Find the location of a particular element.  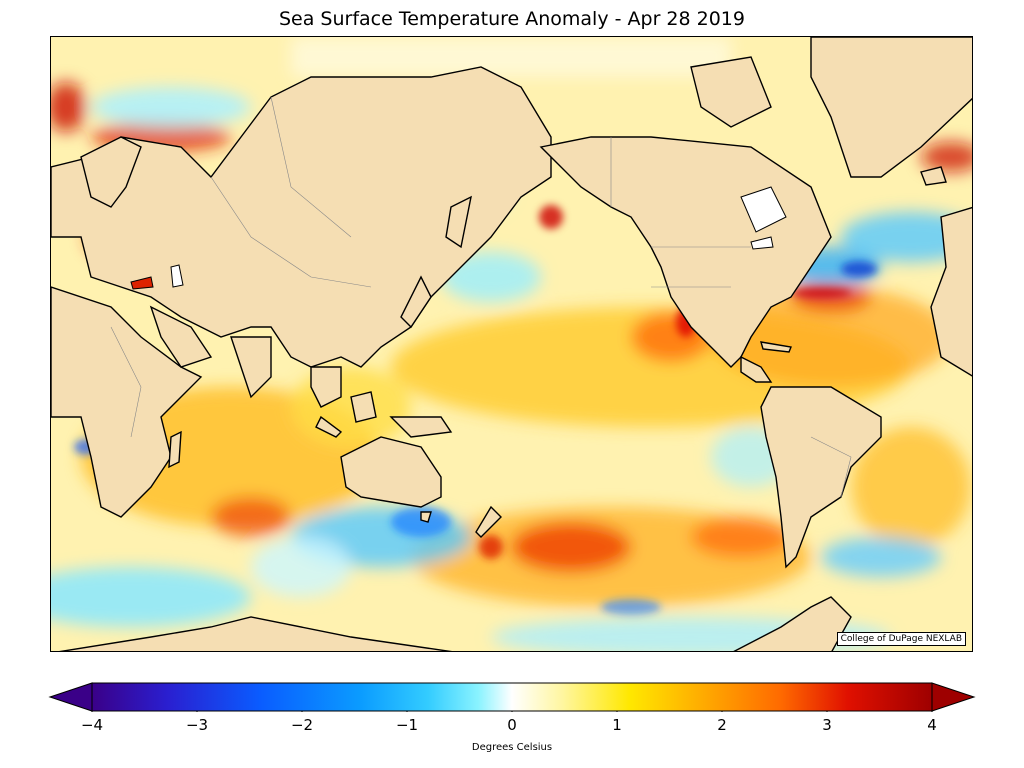

landmass-sumatra is located at coordinates (329, 426).